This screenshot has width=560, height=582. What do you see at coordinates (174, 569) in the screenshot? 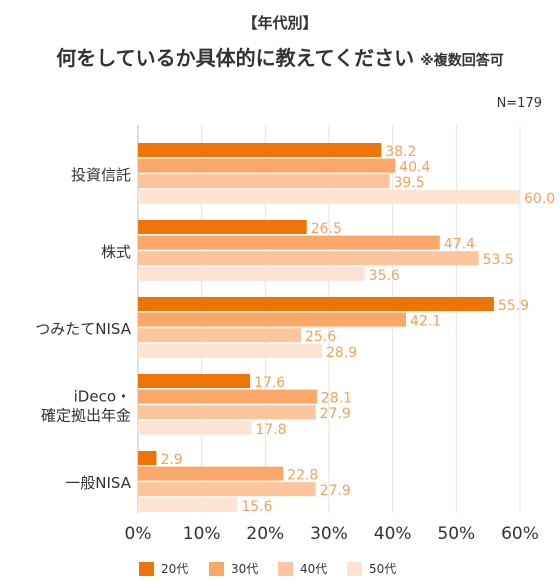
I see `legend-label: 20代` at bounding box center [174, 569].